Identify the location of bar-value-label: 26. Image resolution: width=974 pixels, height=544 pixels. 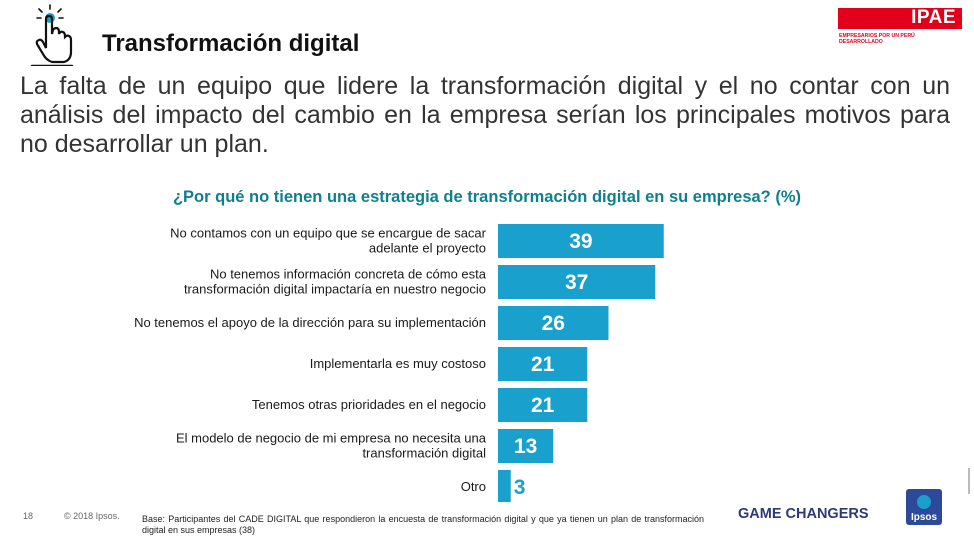
(553, 323).